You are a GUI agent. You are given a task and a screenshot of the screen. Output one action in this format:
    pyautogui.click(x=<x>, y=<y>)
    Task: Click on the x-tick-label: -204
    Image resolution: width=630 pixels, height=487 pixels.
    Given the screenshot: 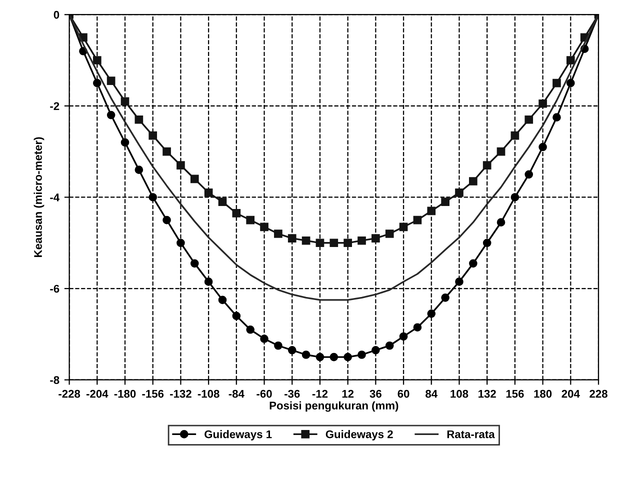 What is the action you would take?
    pyautogui.click(x=97, y=394)
    